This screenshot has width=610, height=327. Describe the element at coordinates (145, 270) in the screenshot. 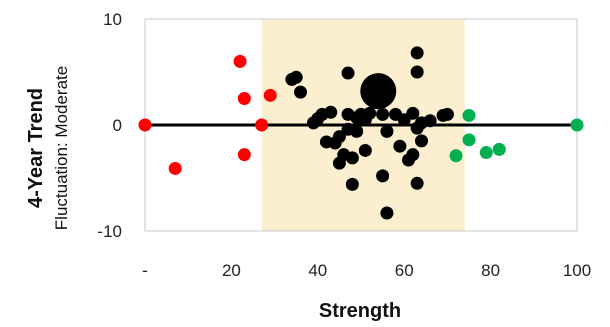

I see `x-tick-label: -` at that location.